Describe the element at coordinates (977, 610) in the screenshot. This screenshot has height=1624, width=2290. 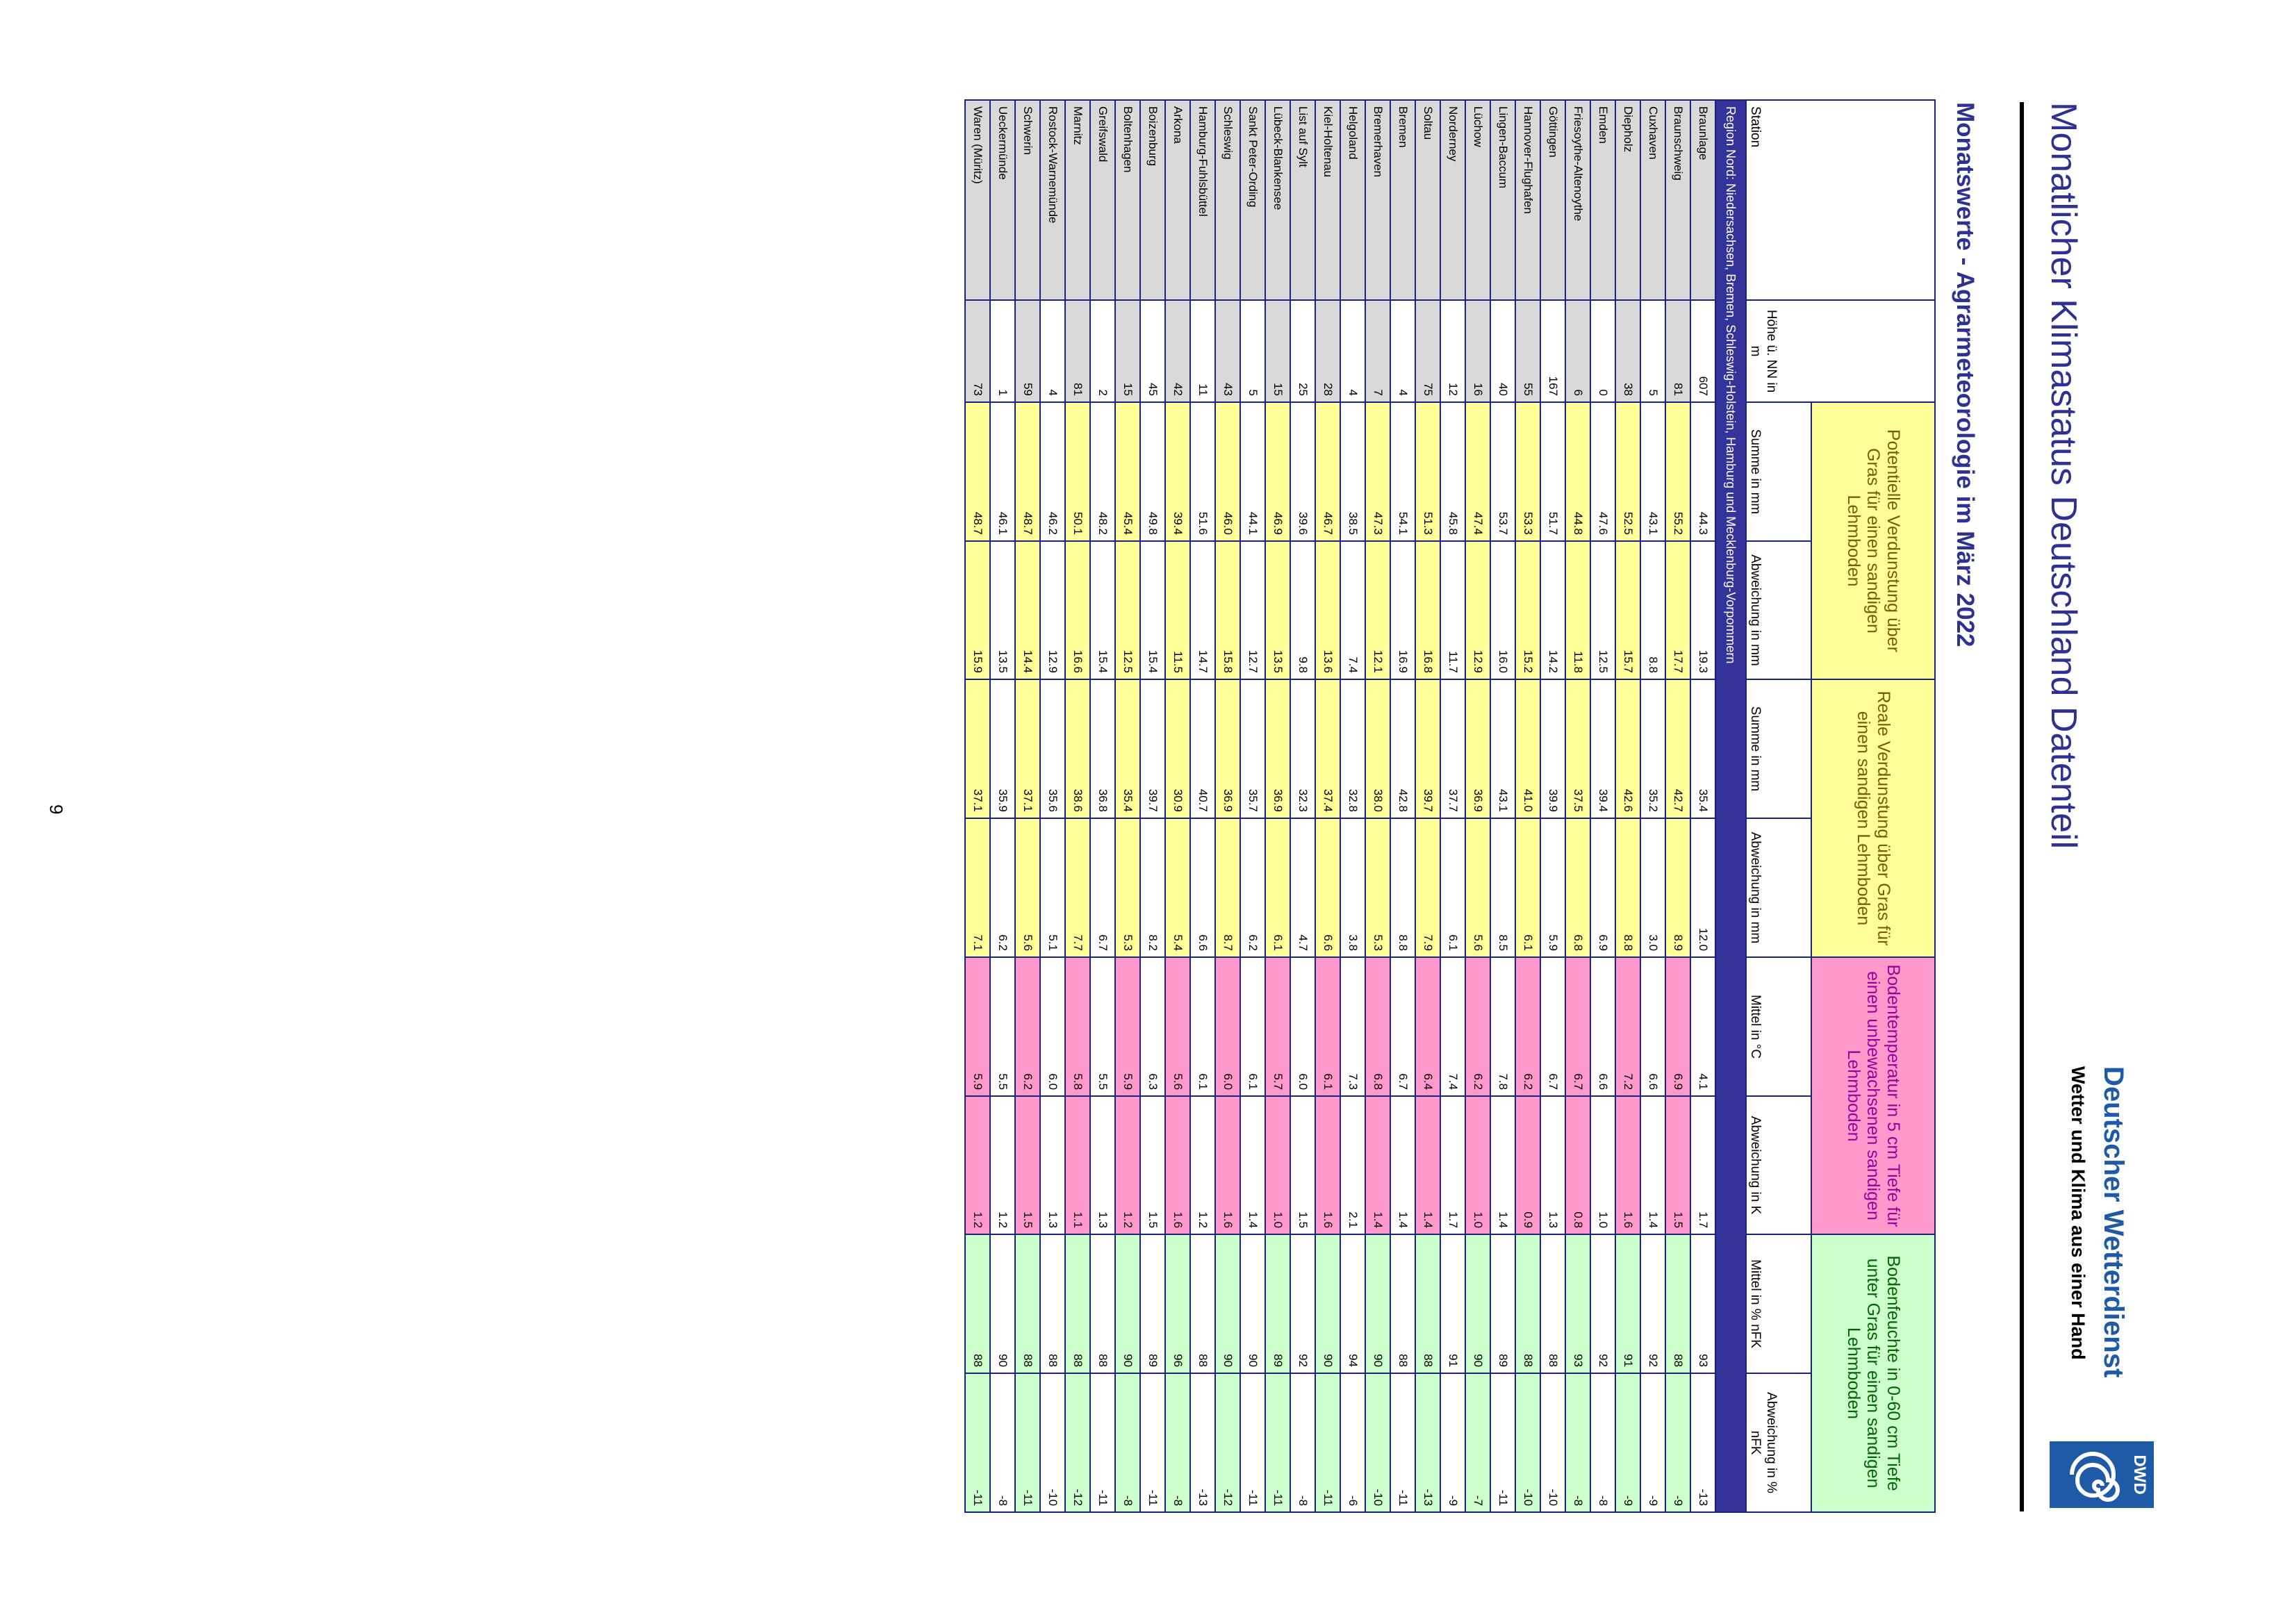
I see `value-cell: 15.9` at that location.